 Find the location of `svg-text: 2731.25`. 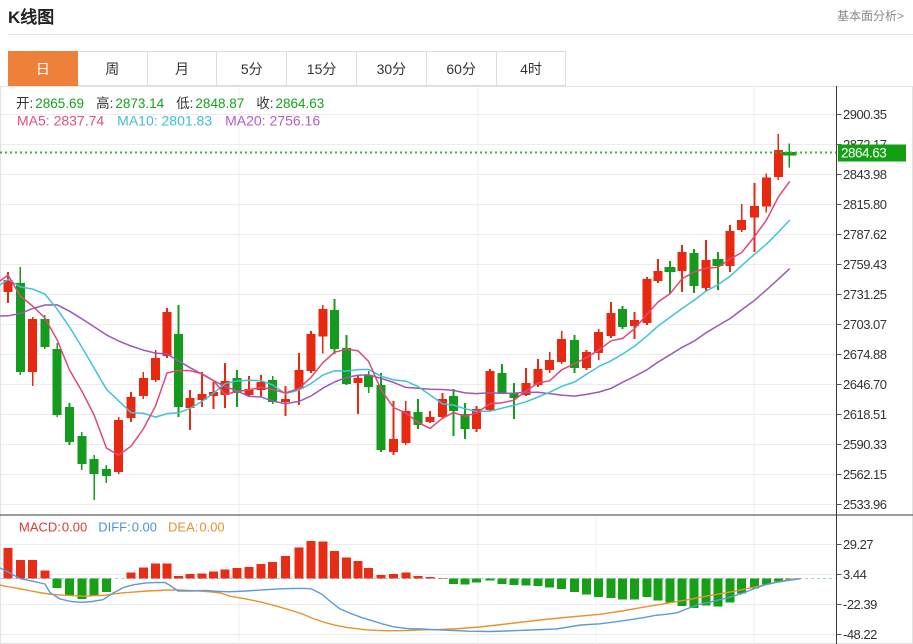

svg-text: 2731.25 is located at coordinates (865, 294).